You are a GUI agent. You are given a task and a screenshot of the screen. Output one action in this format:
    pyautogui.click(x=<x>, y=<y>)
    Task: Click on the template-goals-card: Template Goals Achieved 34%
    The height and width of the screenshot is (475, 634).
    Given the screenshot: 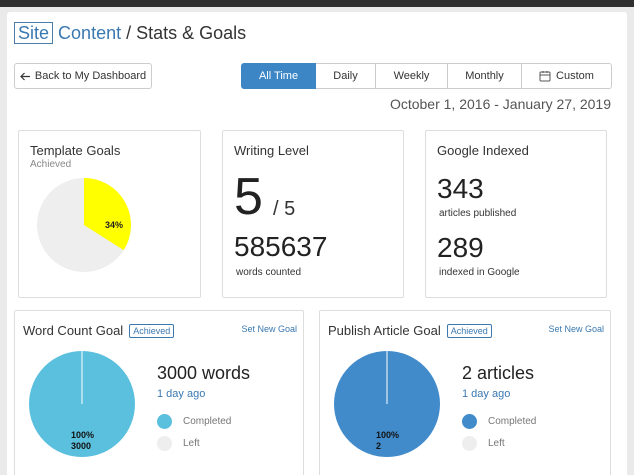 What is the action you would take?
    pyautogui.click(x=109, y=214)
    